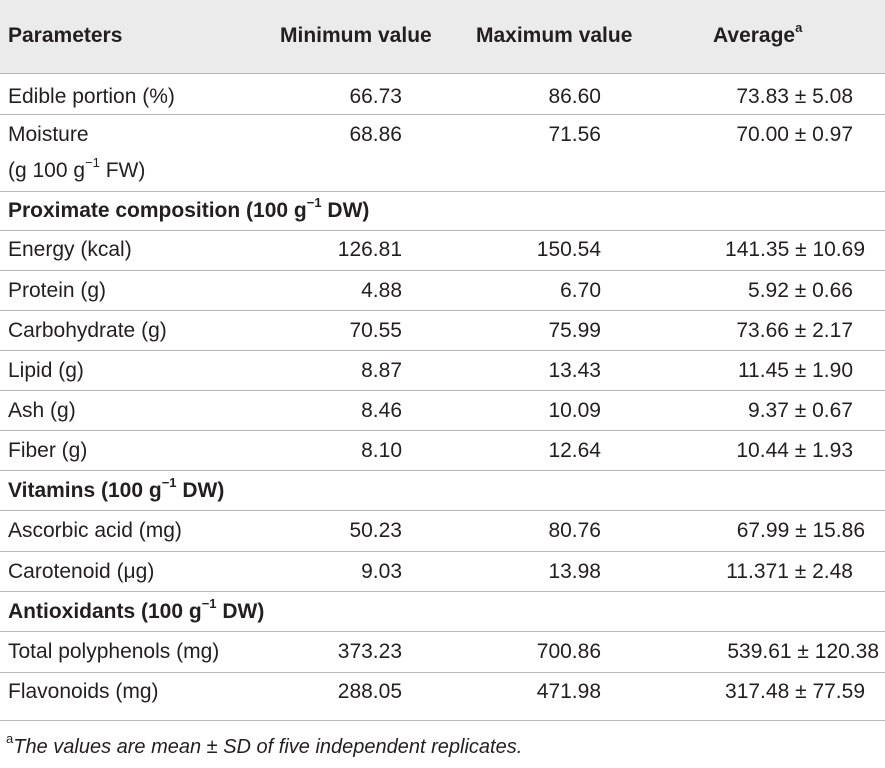 The image size is (885, 768). What do you see at coordinates (795, 370) in the screenshot?
I see `row-avg: 11.45 ± 1.90` at bounding box center [795, 370].